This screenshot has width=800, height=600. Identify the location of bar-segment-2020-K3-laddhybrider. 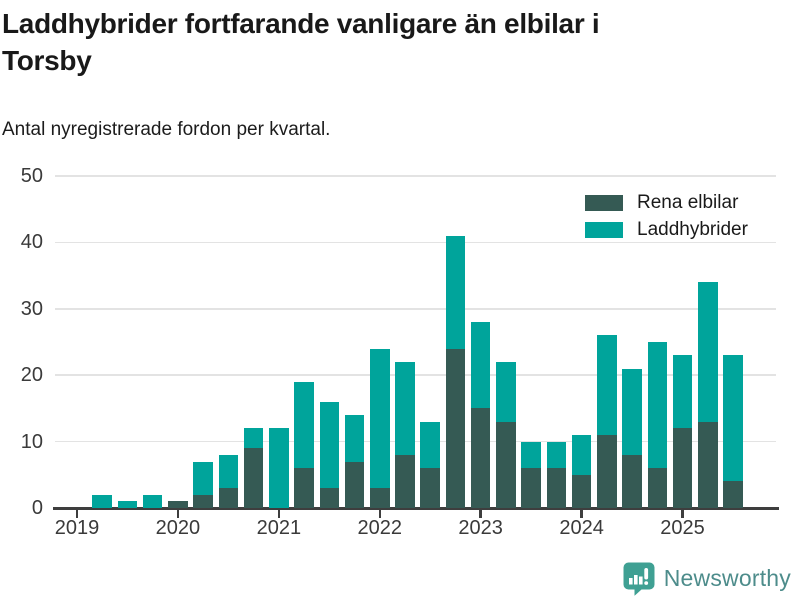
(228, 471).